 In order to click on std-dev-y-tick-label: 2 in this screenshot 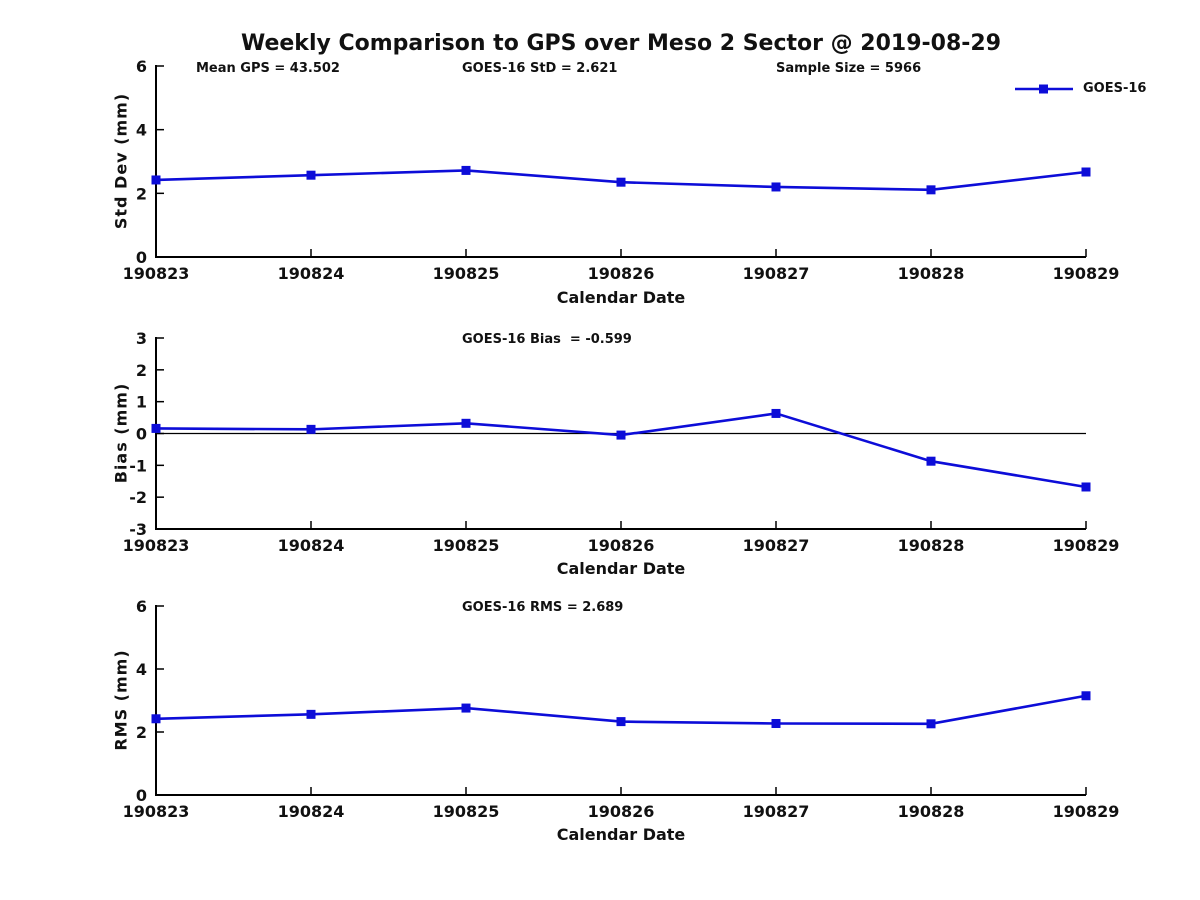, I will do `click(141, 193)`.